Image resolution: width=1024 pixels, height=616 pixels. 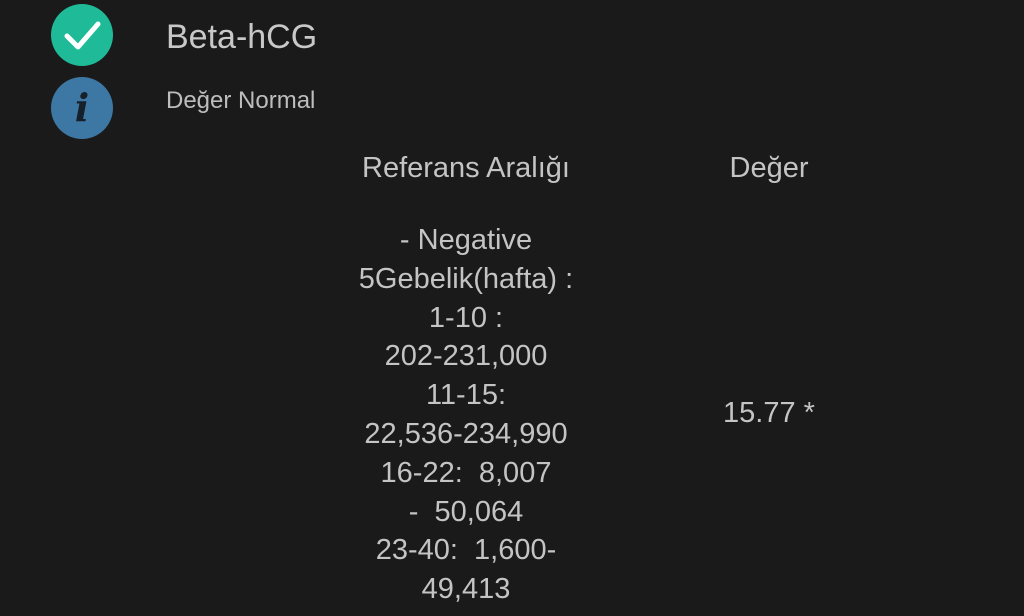 I want to click on test-name: Beta-hCG, so click(x=242, y=37).